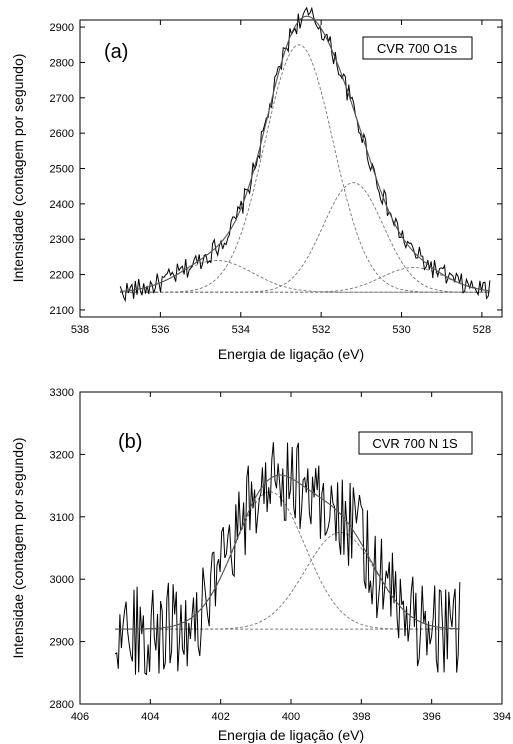 Image resolution: width=513 pixels, height=744 pixels. What do you see at coordinates (287, 552) in the screenshot?
I see `fit-envelope` at bounding box center [287, 552].